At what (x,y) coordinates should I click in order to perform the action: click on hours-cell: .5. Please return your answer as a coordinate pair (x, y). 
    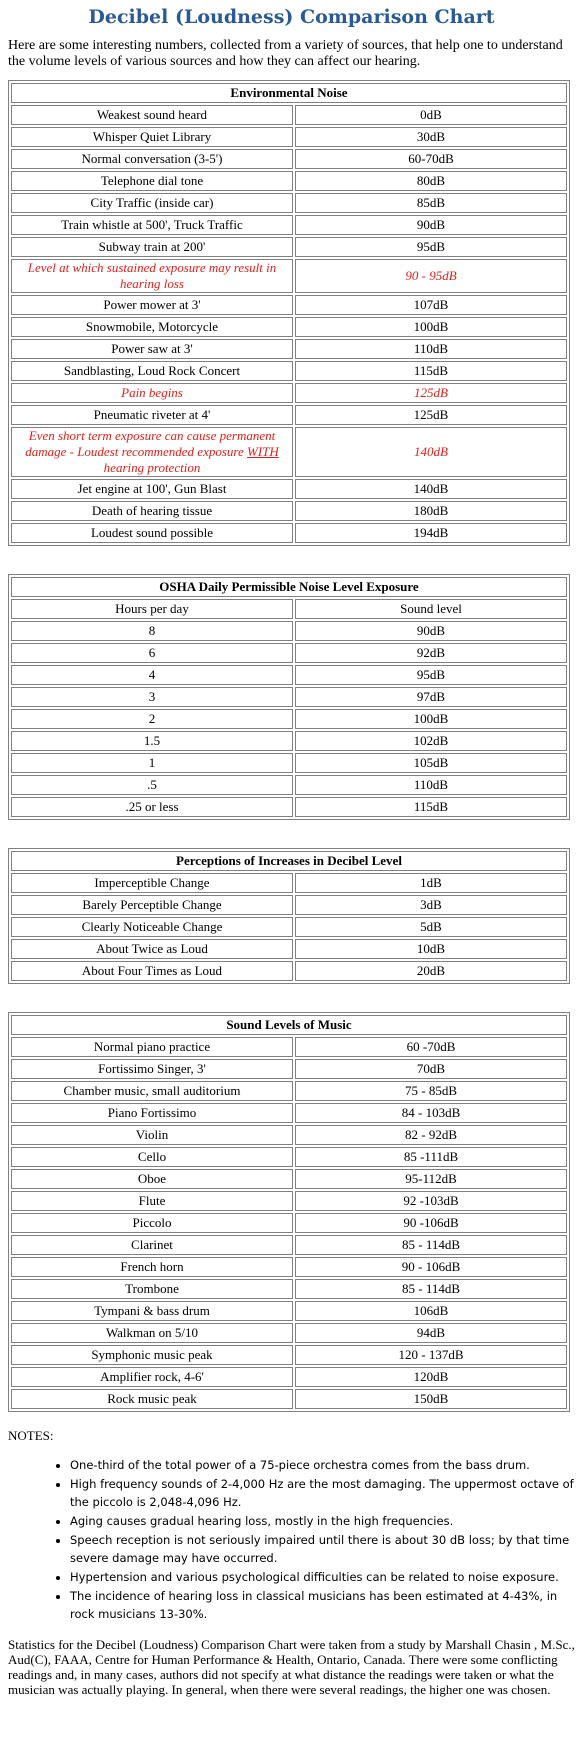
    Looking at the image, I should click on (152, 785).